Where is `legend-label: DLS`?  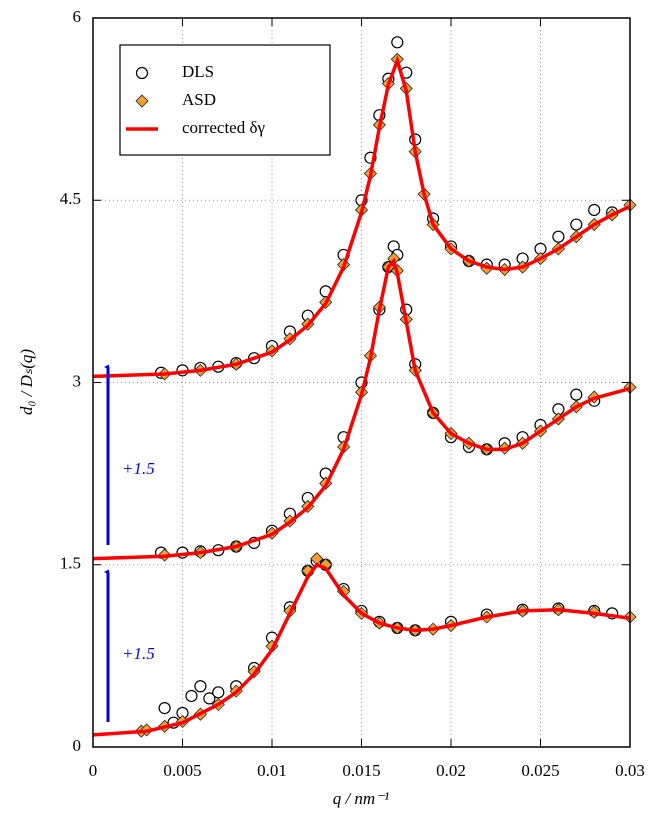 legend-label: DLS is located at coordinates (198, 71).